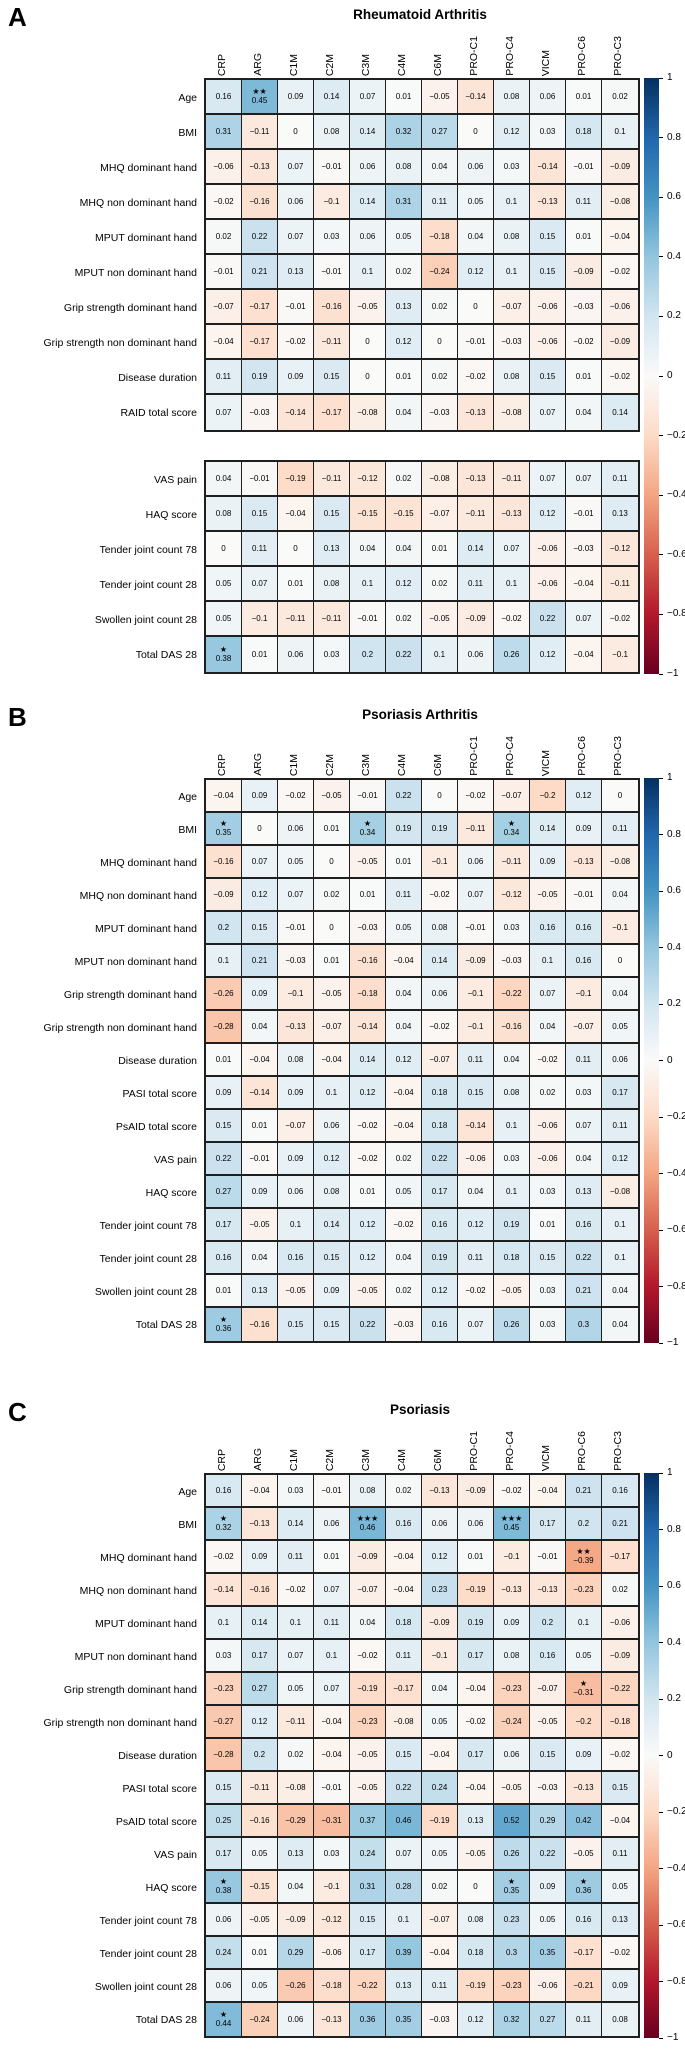 The width and height of the screenshot is (685, 2053). I want to click on correlation-value: 0.22, so click(403, 1787).